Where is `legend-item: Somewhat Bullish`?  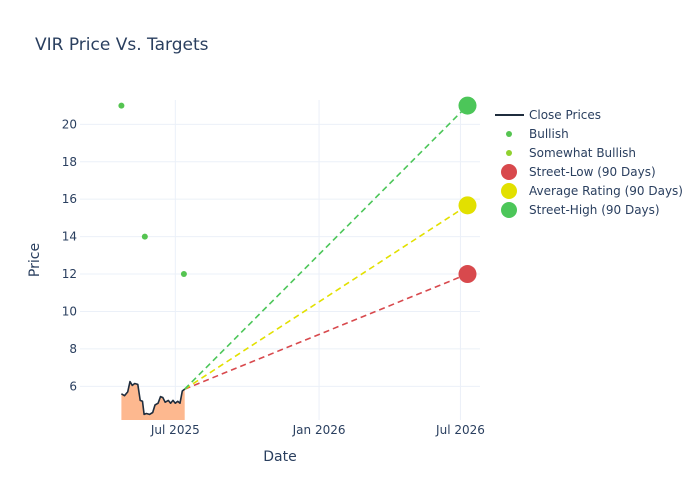
legend-item: Somewhat Bullish is located at coordinates (571, 153).